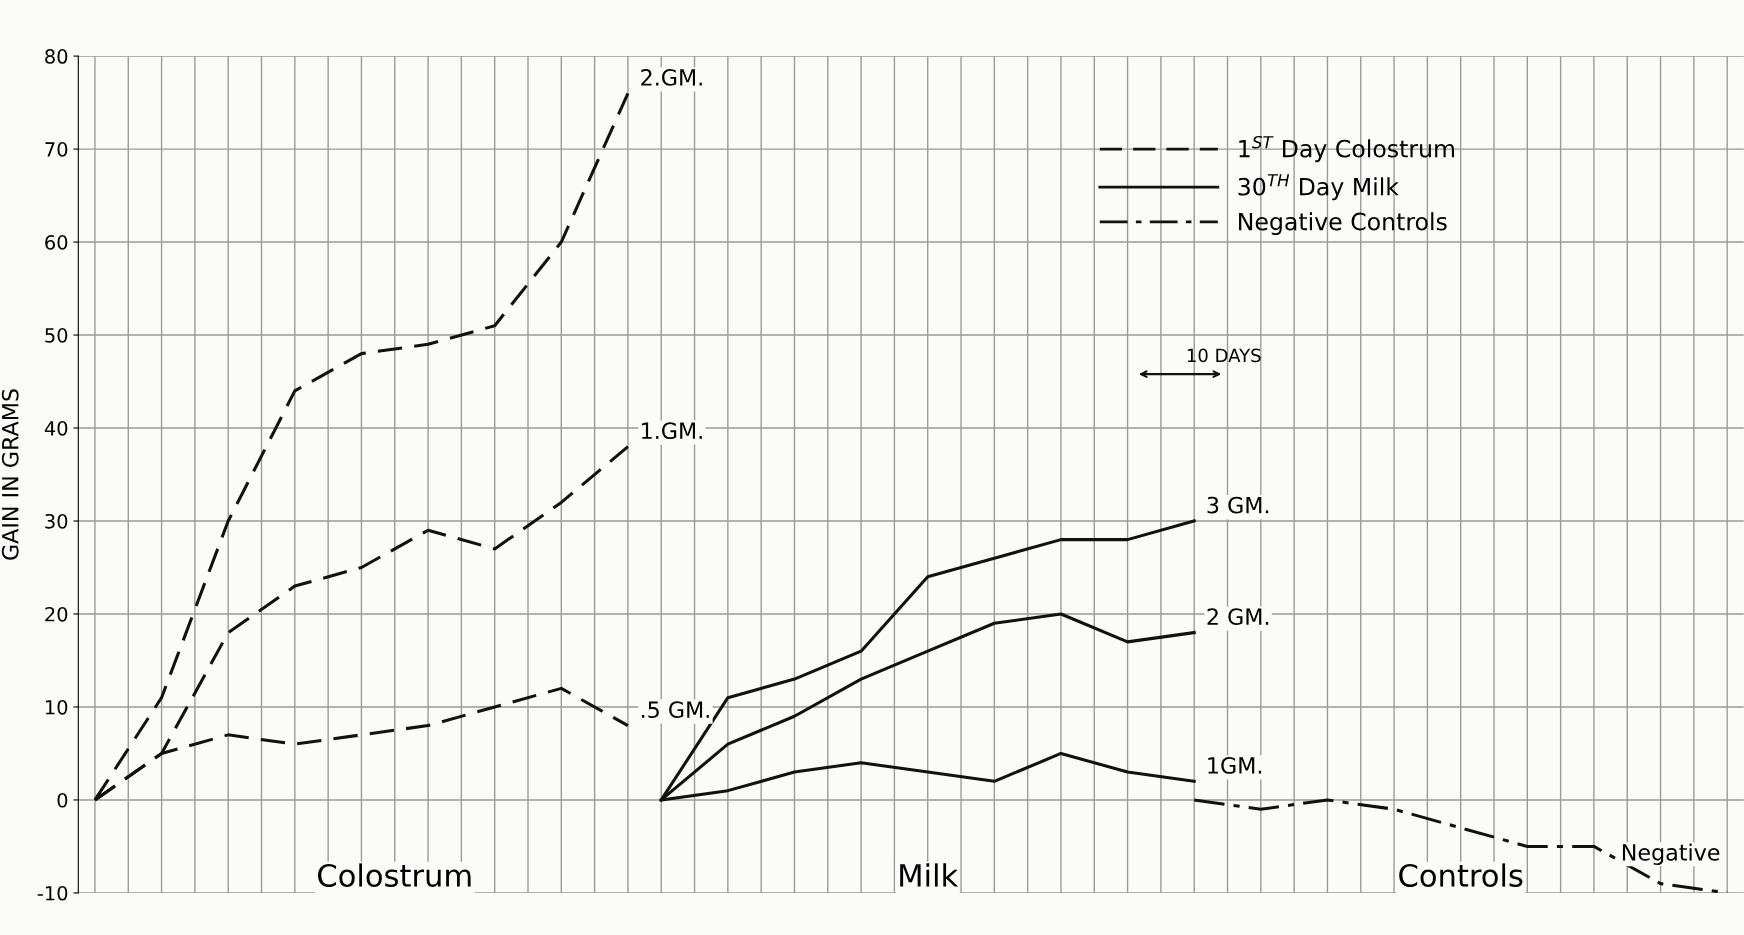 The image size is (1744, 935). I want to click on series-label: 1.GM., so click(672, 431).